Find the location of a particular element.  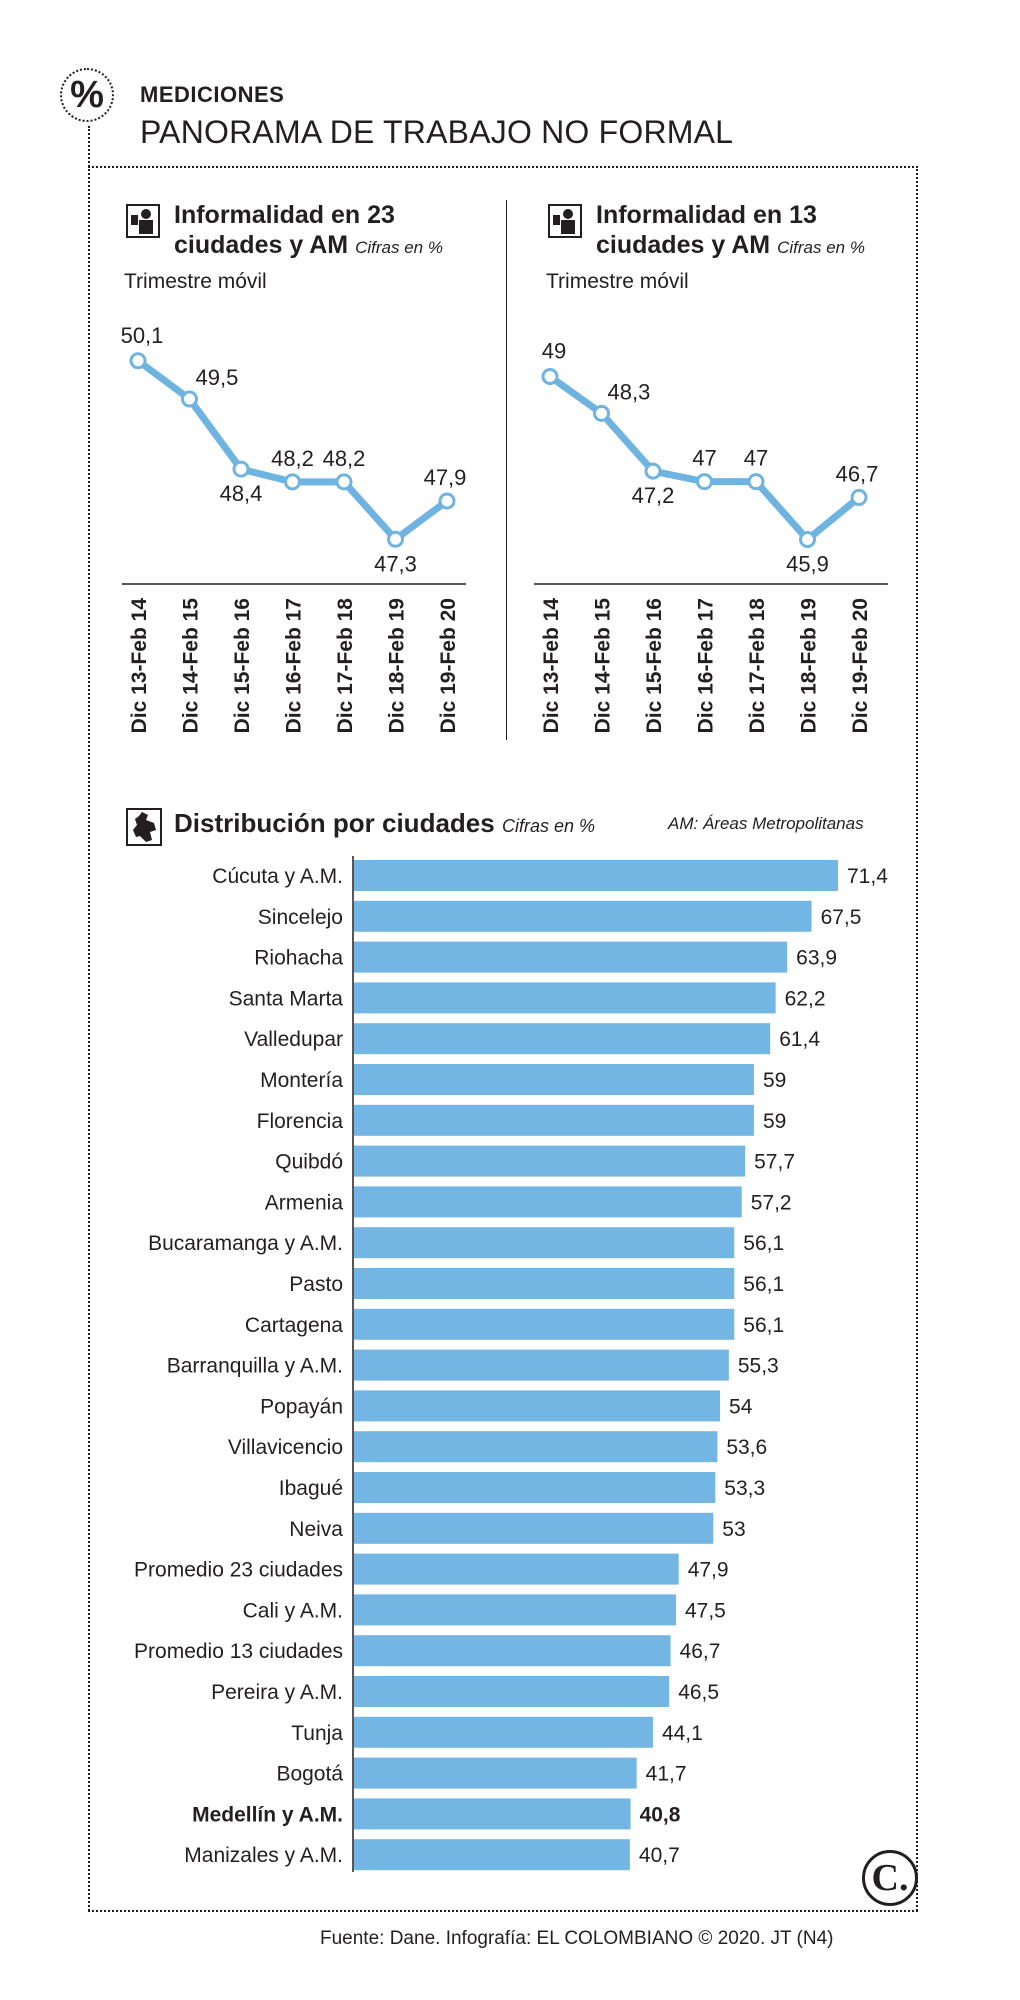

bar-category-label: Ibagué is located at coordinates (311, 1488).